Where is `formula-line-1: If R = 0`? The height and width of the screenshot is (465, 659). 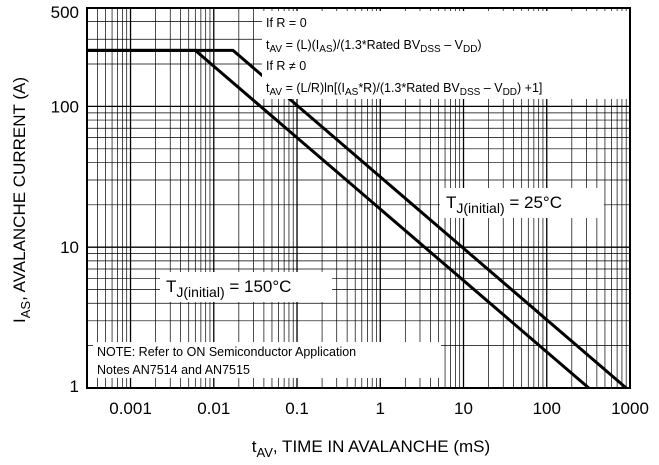 formula-line-1: If R = 0 is located at coordinates (286, 23).